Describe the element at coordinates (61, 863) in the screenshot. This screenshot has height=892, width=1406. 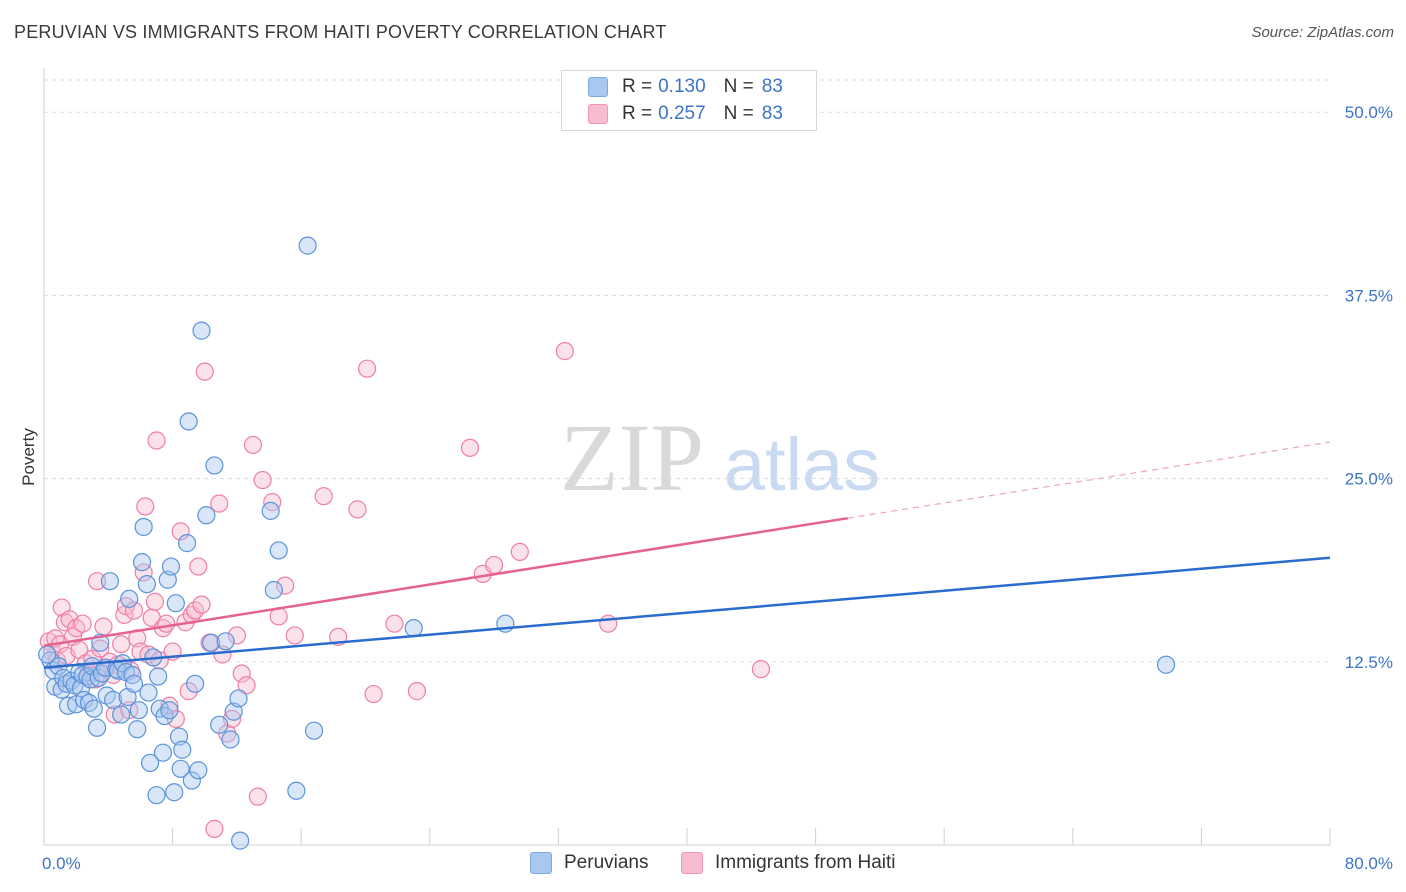
I see `x-tick-label: 0.0%` at that location.